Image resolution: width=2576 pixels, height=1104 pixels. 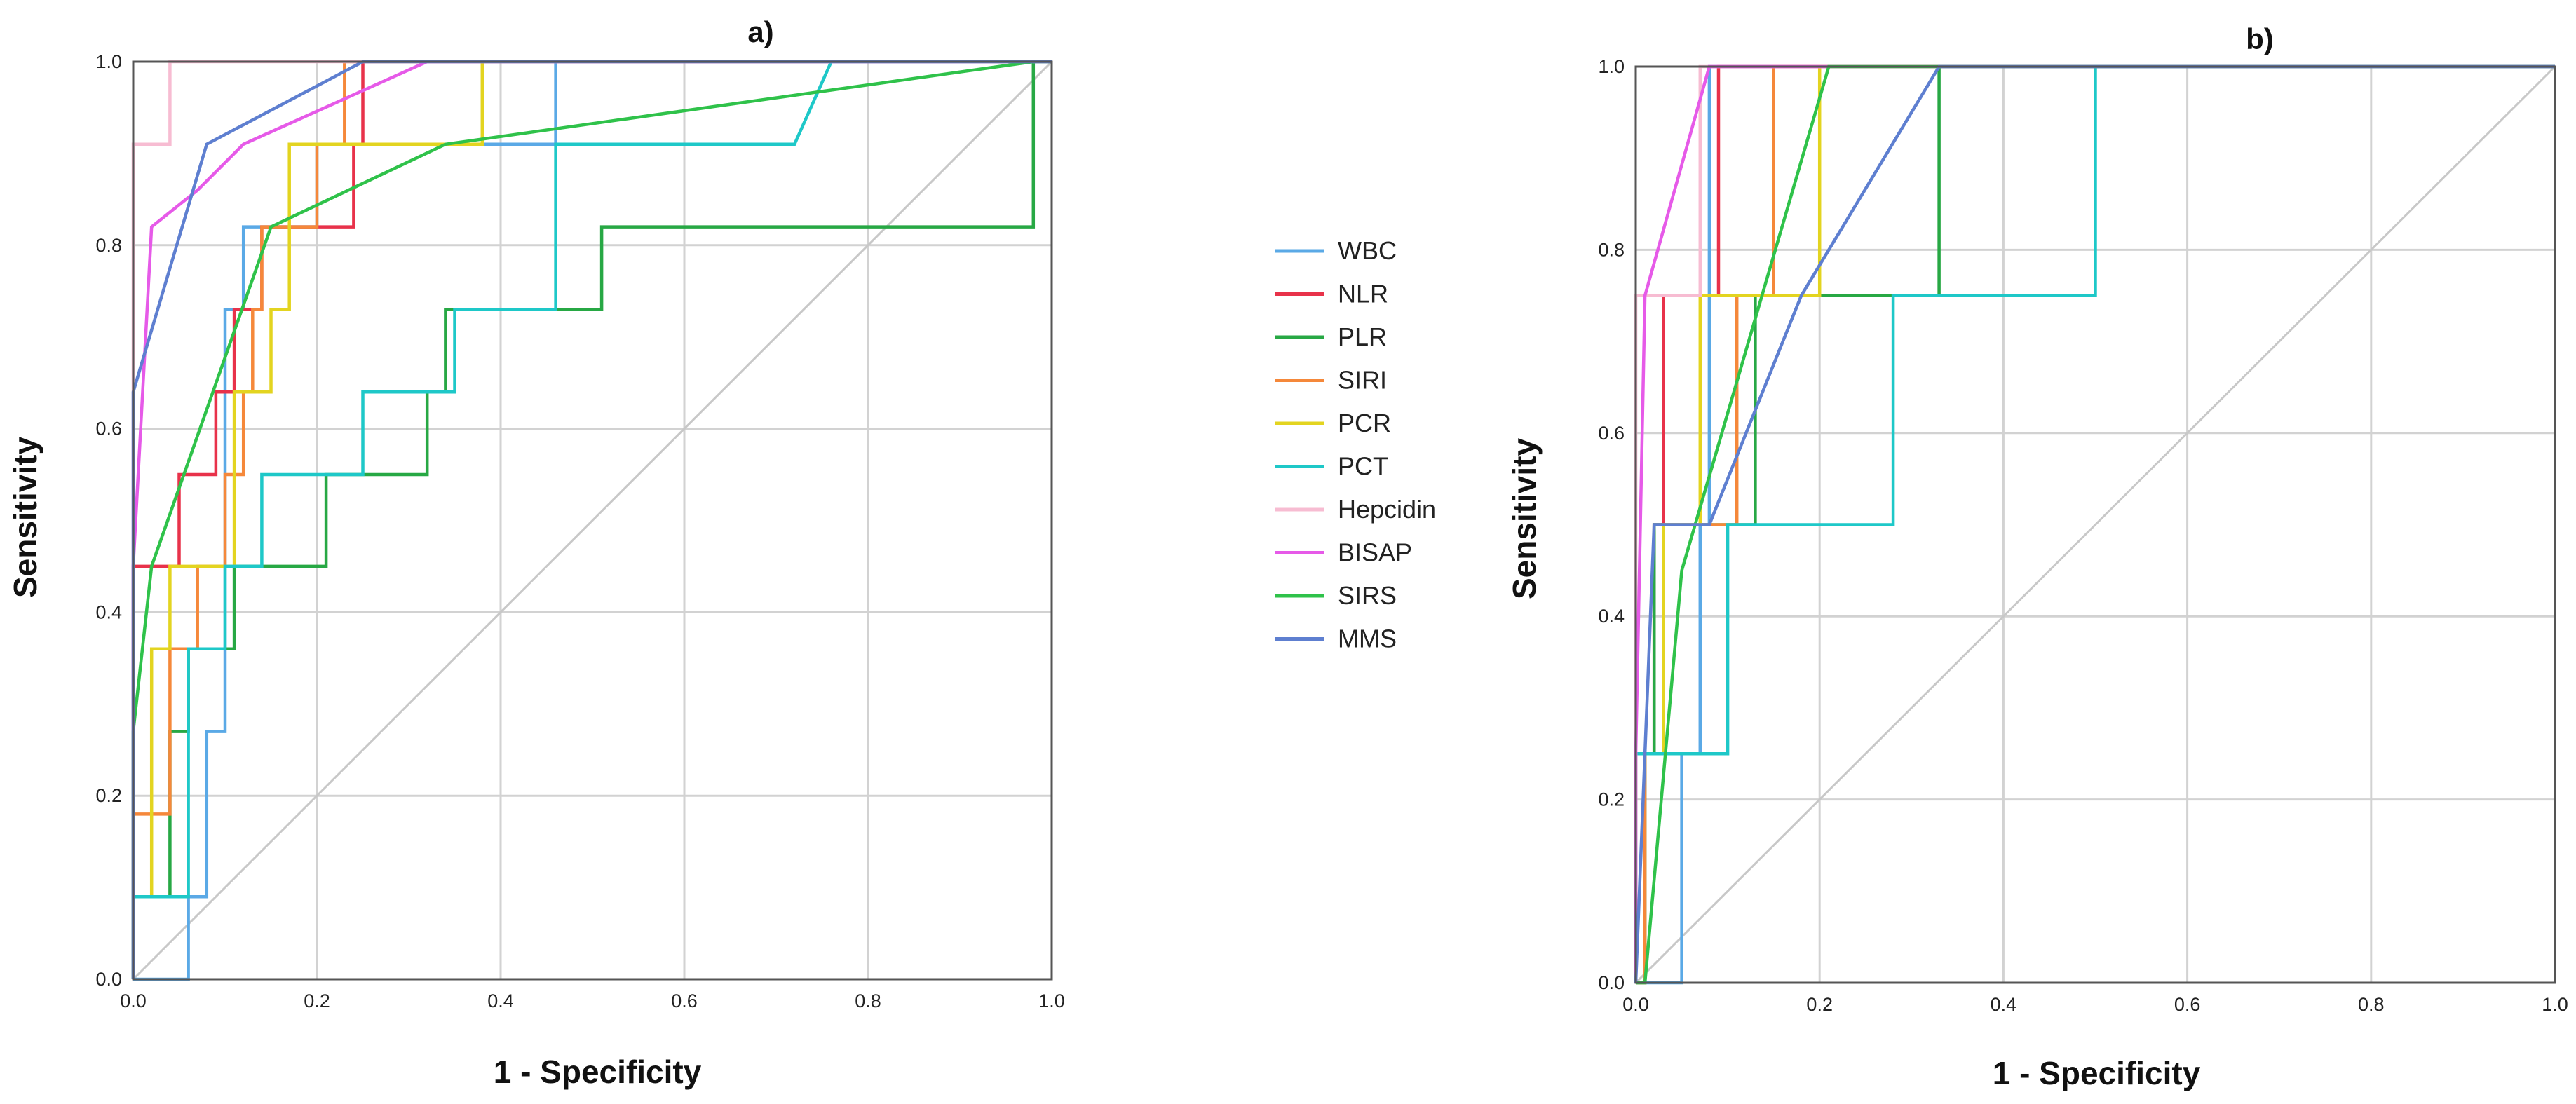 I want to click on panel-b-x-tick-label: 0.2, so click(x=1819, y=1005).